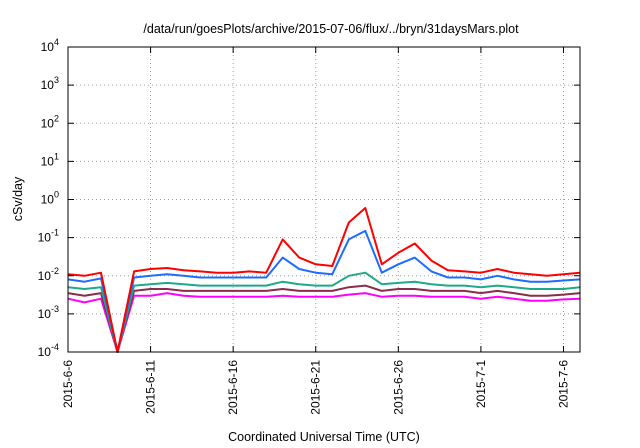 The image size is (640, 448). I want to click on y-axis-label: cSv/day, so click(18, 198).